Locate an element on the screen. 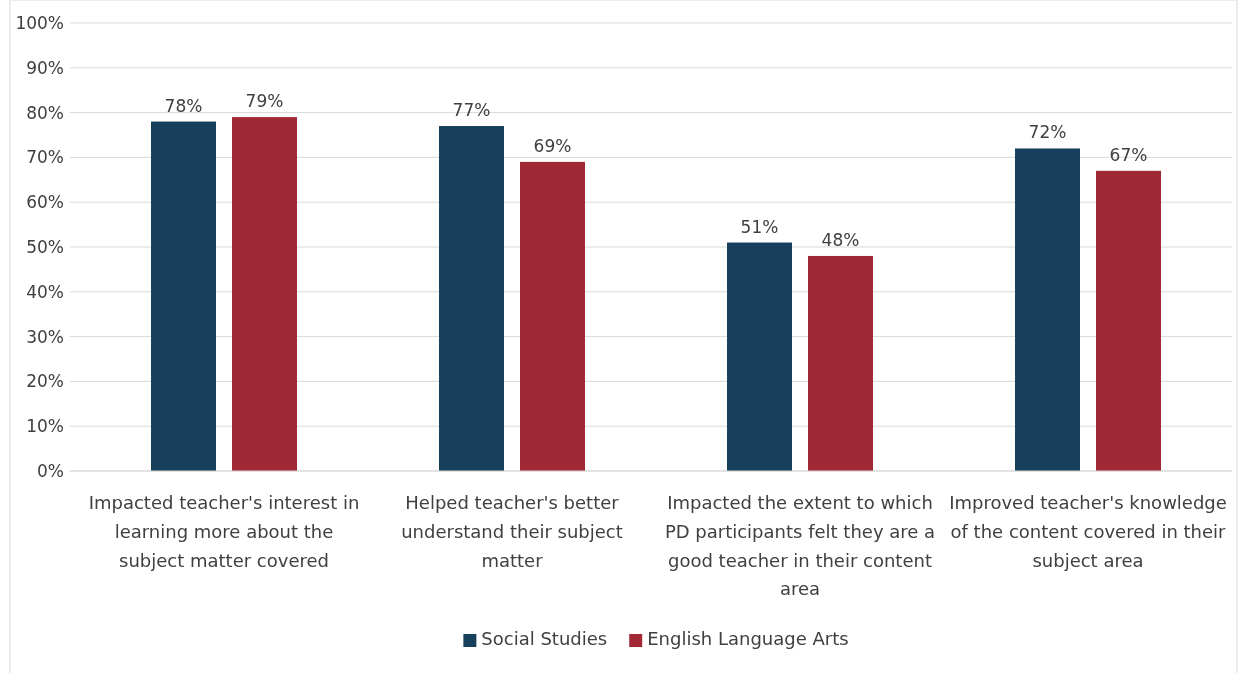 Image resolution: width=1238 pixels, height=673 pixels. data-label: 79% is located at coordinates (264, 101).